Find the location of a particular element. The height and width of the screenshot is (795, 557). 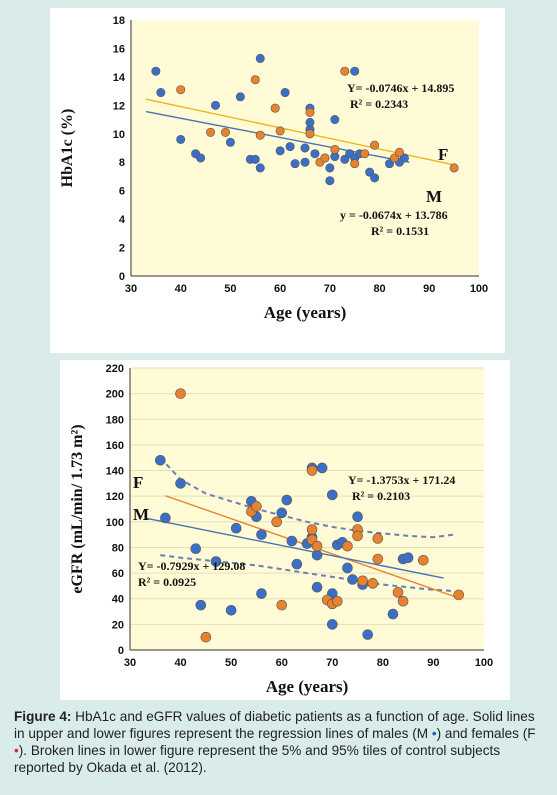

r-squared-f: R² = 0.2103 is located at coordinates (381, 496).